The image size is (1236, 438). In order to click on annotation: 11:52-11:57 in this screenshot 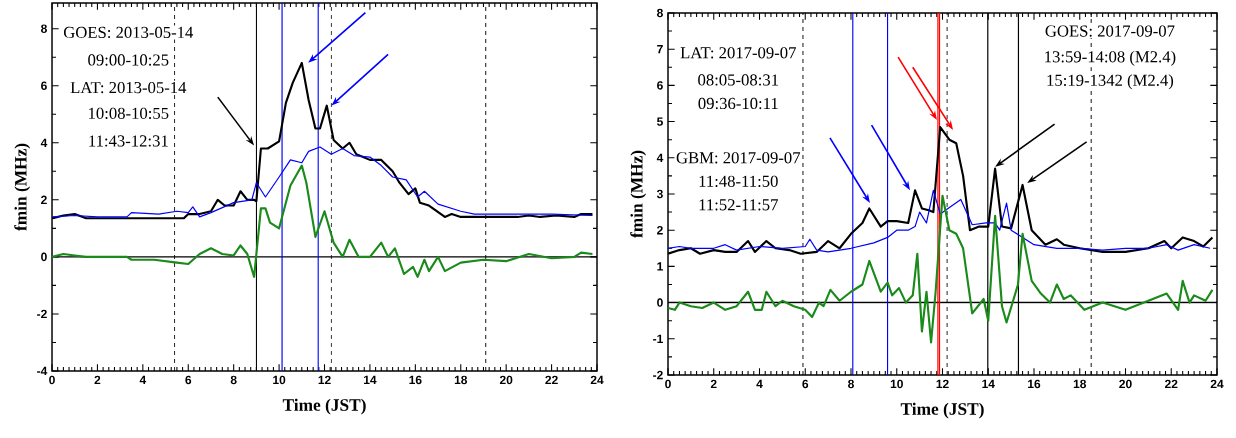, I will do `click(738, 205)`.